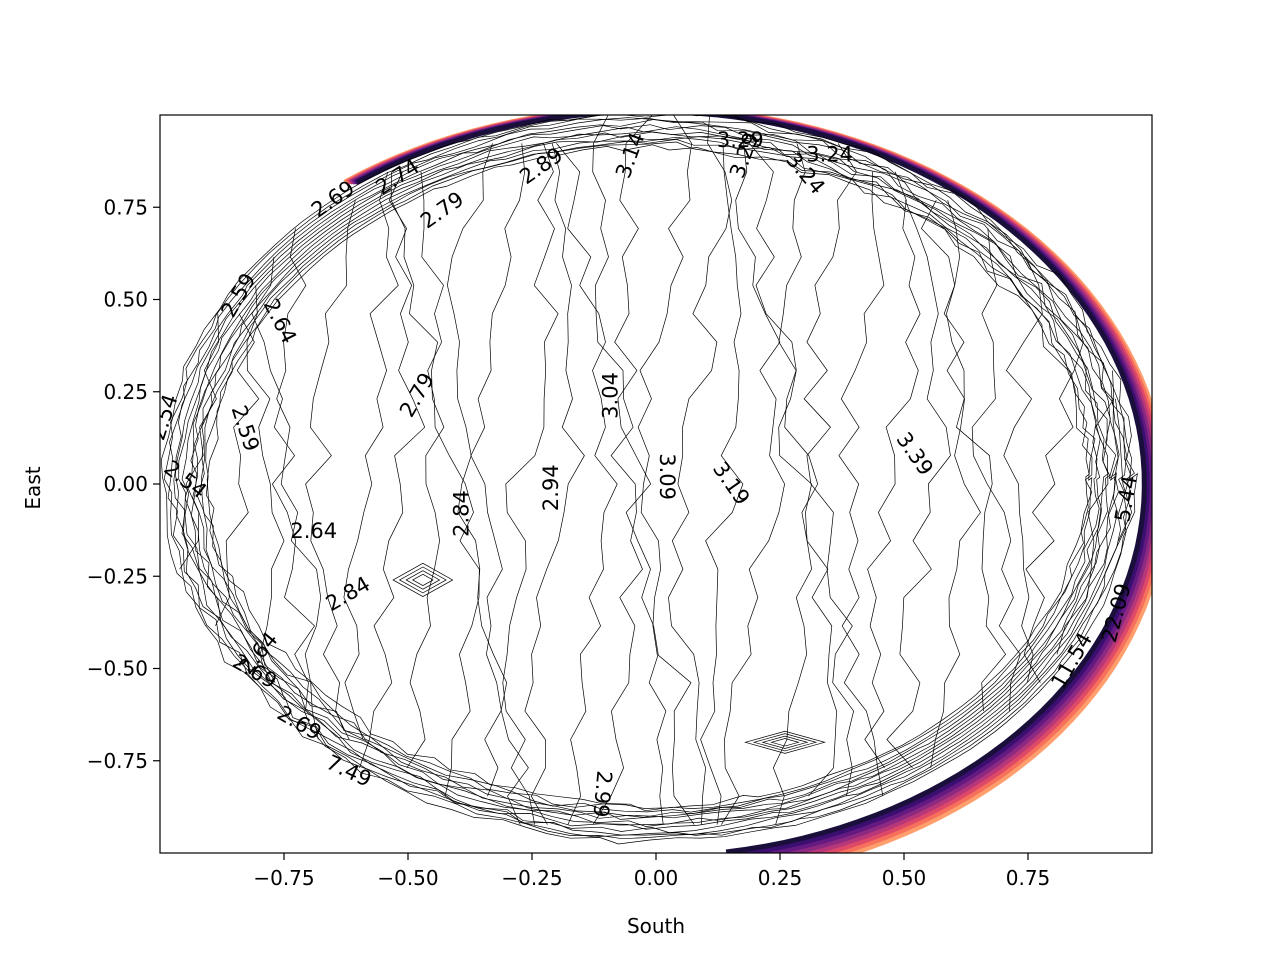 The width and height of the screenshot is (1280, 960). Describe the element at coordinates (740, 140) in the screenshot. I see `contour-label: 3.29` at that location.